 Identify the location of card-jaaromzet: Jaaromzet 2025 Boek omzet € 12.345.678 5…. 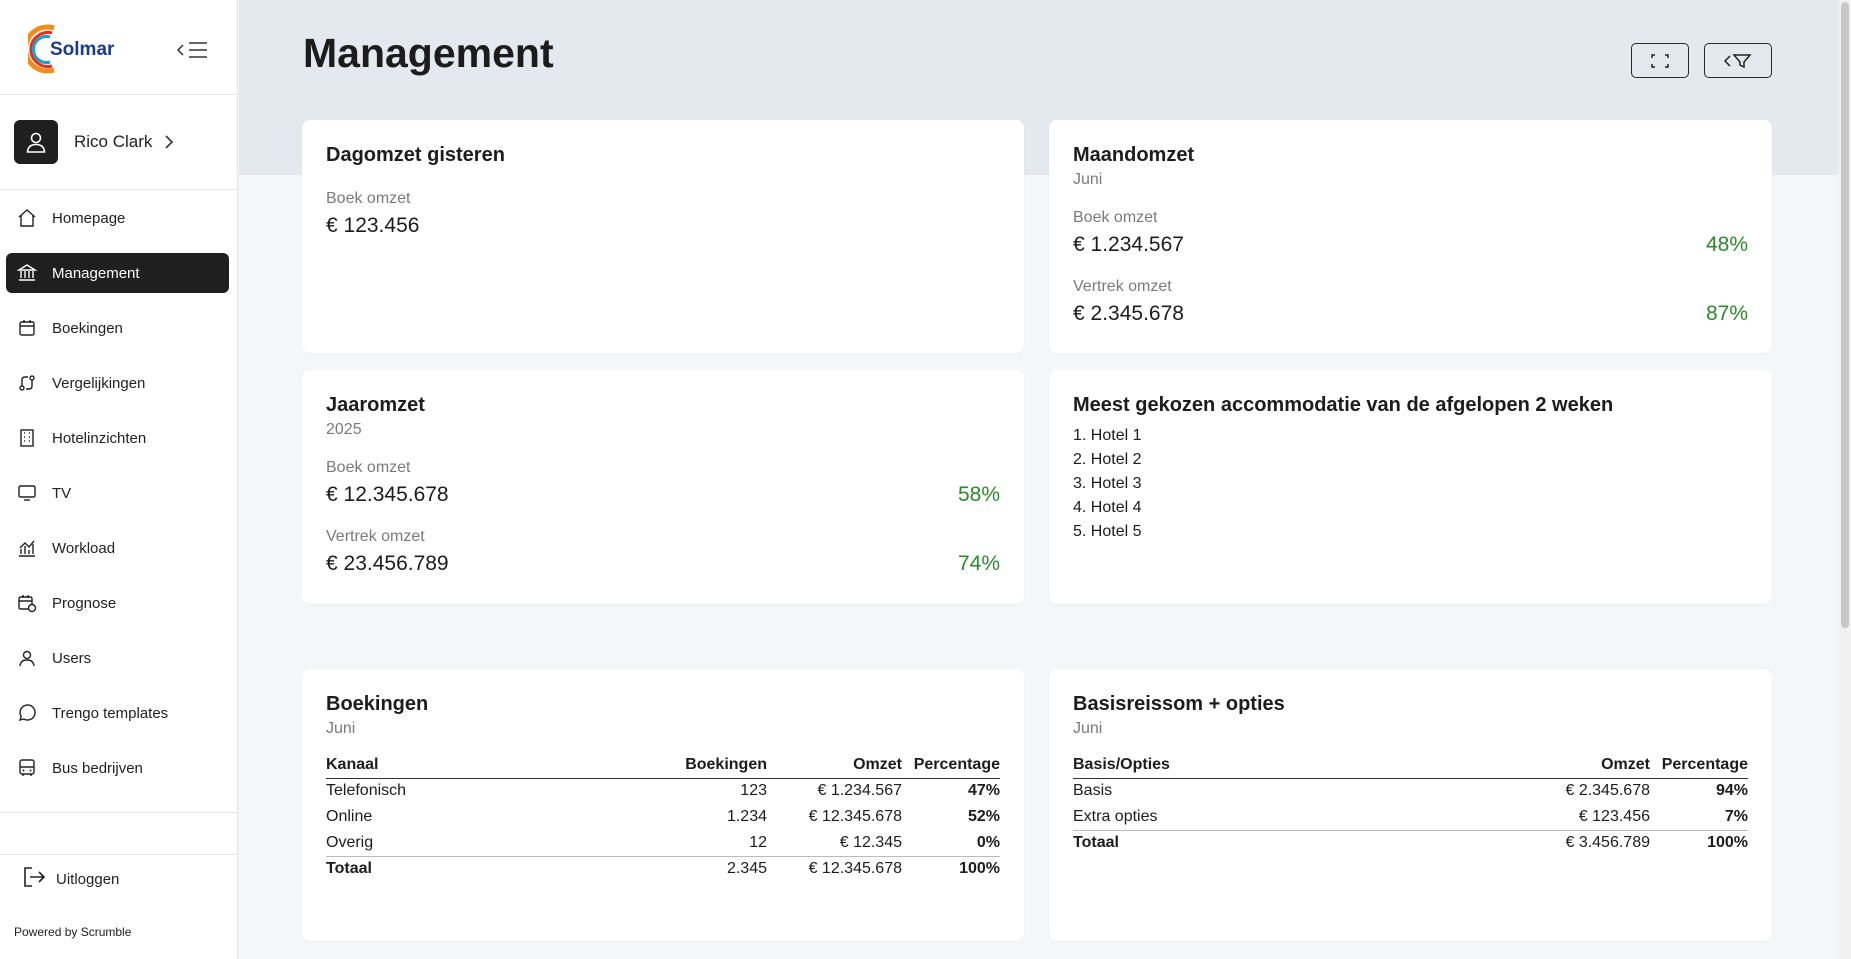
(663, 487).